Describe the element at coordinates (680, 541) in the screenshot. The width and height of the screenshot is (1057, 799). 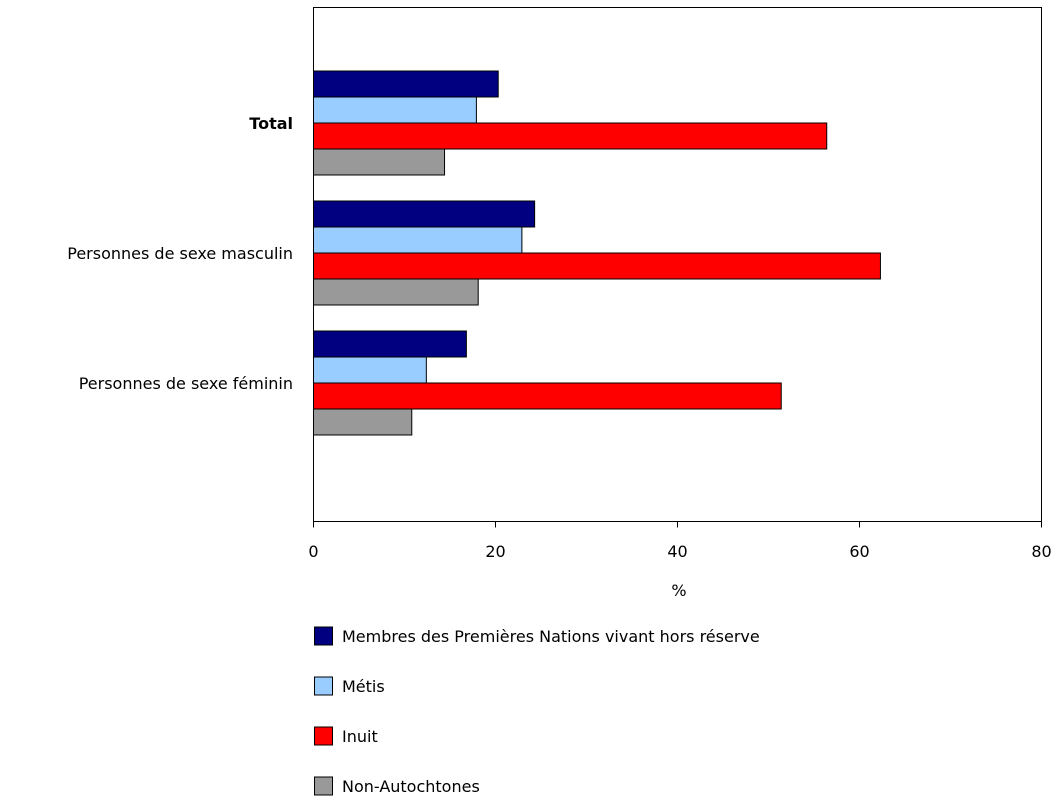
I see `value-axis: 0 20 40 60 80` at that location.